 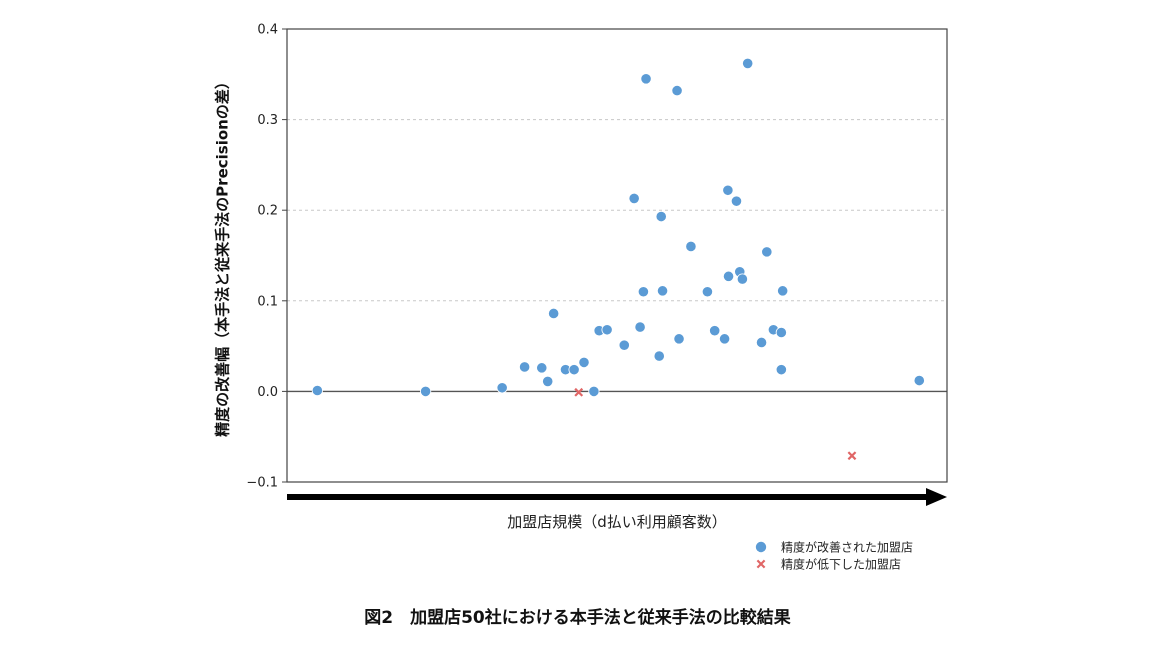 What do you see at coordinates (847, 547) in the screenshot?
I see `legend-label-improved: 精度が改善された加盟店` at bounding box center [847, 547].